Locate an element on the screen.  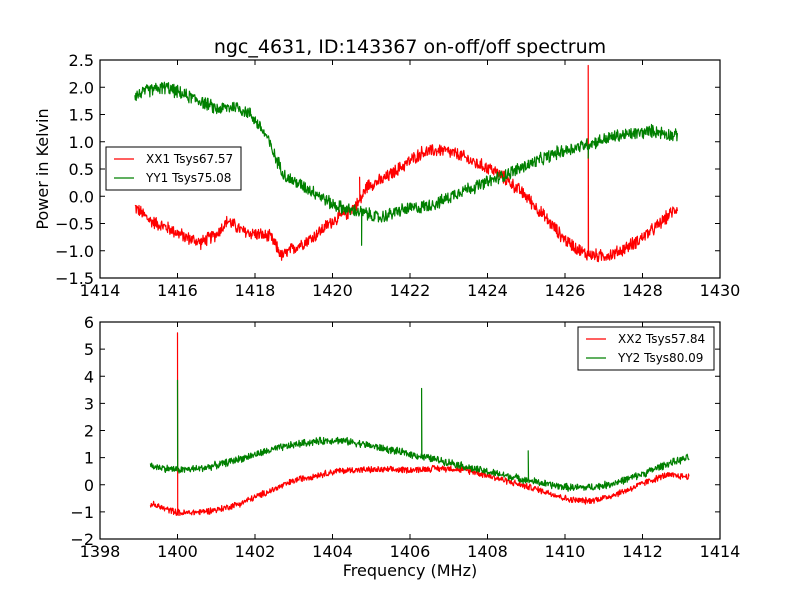
y-tick-label: 6 is located at coordinates (89, 322).